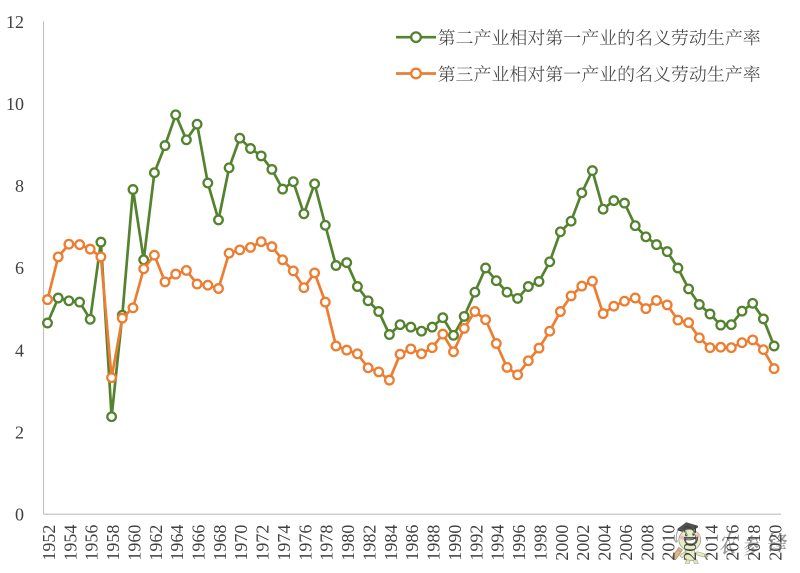 The height and width of the screenshot is (573, 800). I want to click on svg-text: 4, so click(19, 350).